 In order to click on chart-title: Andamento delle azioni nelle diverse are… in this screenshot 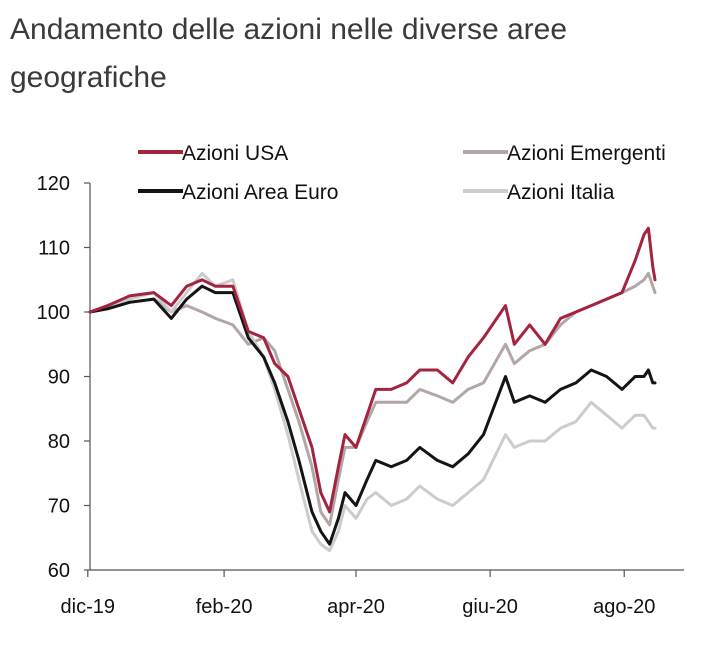, I will do `click(289, 53)`.